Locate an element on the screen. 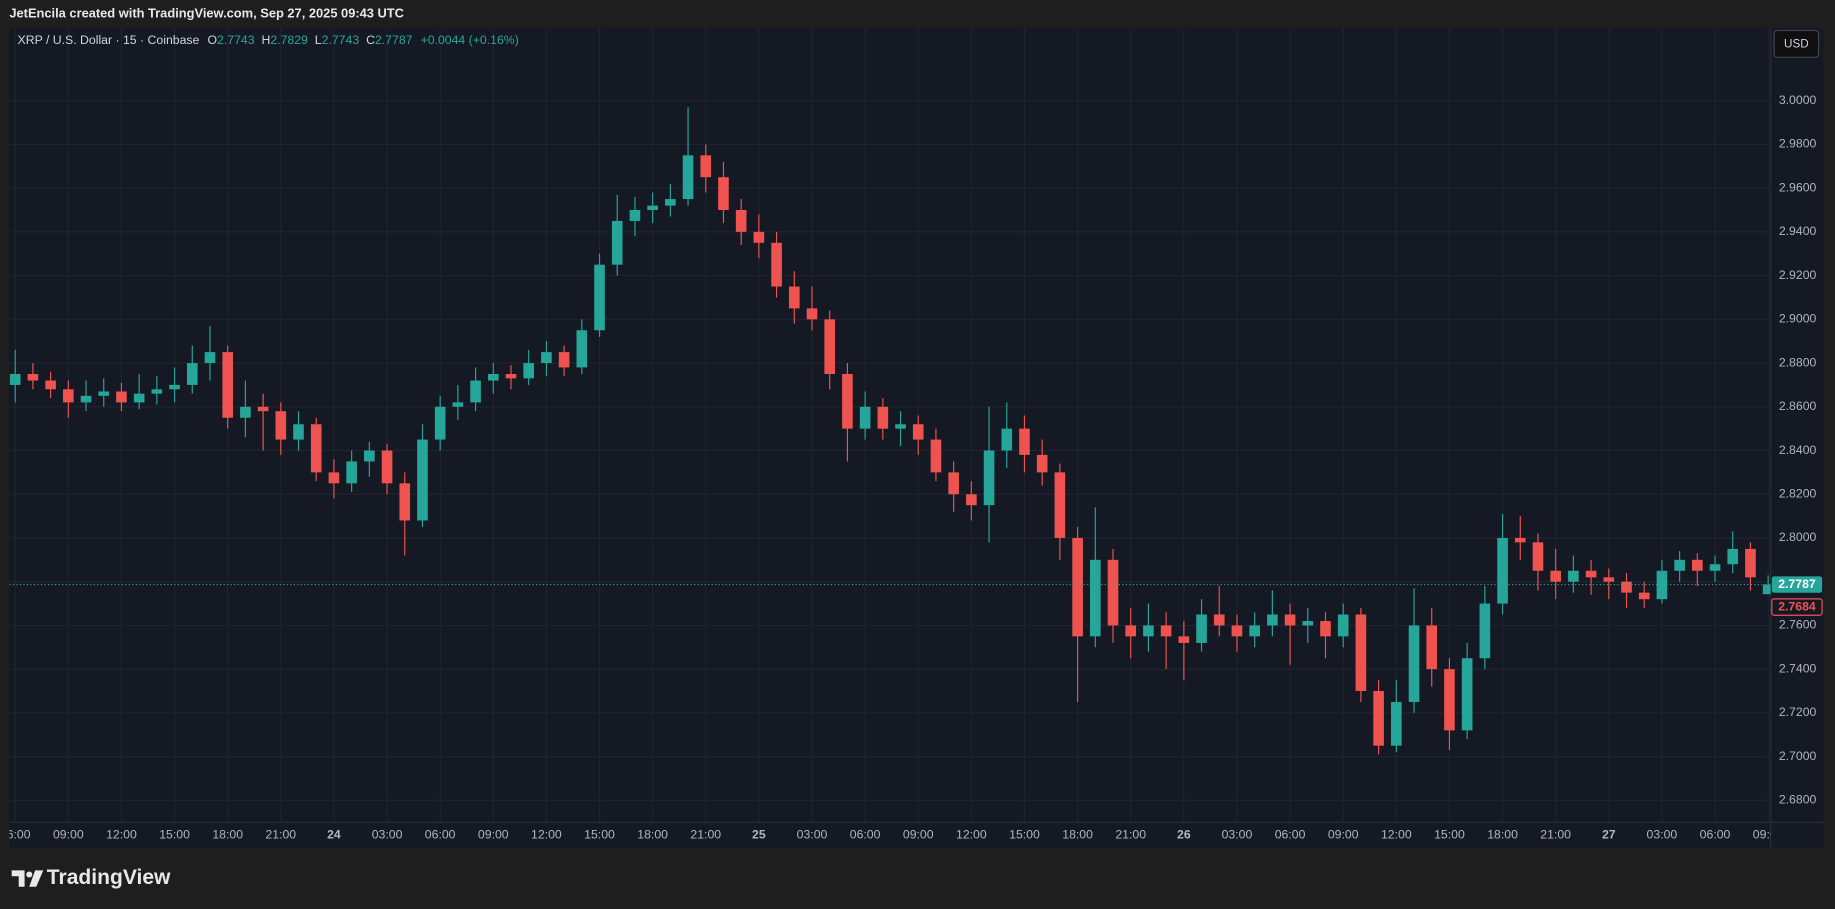 This screenshot has width=1835, height=909. y-tick-label: 2.9800 is located at coordinates (1798, 144).